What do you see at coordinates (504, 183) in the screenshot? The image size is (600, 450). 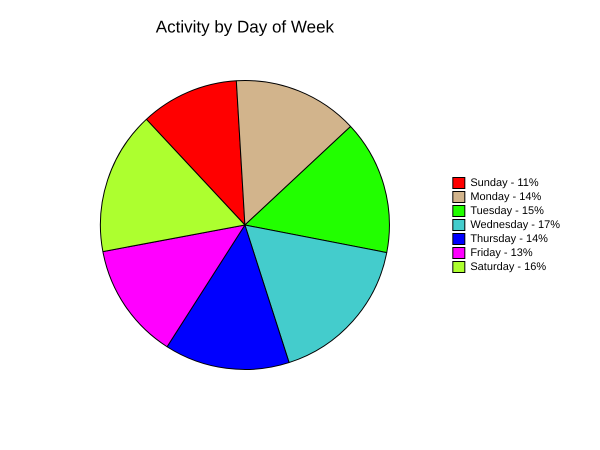 I see `legend-label: Sunday - 11%` at bounding box center [504, 183].